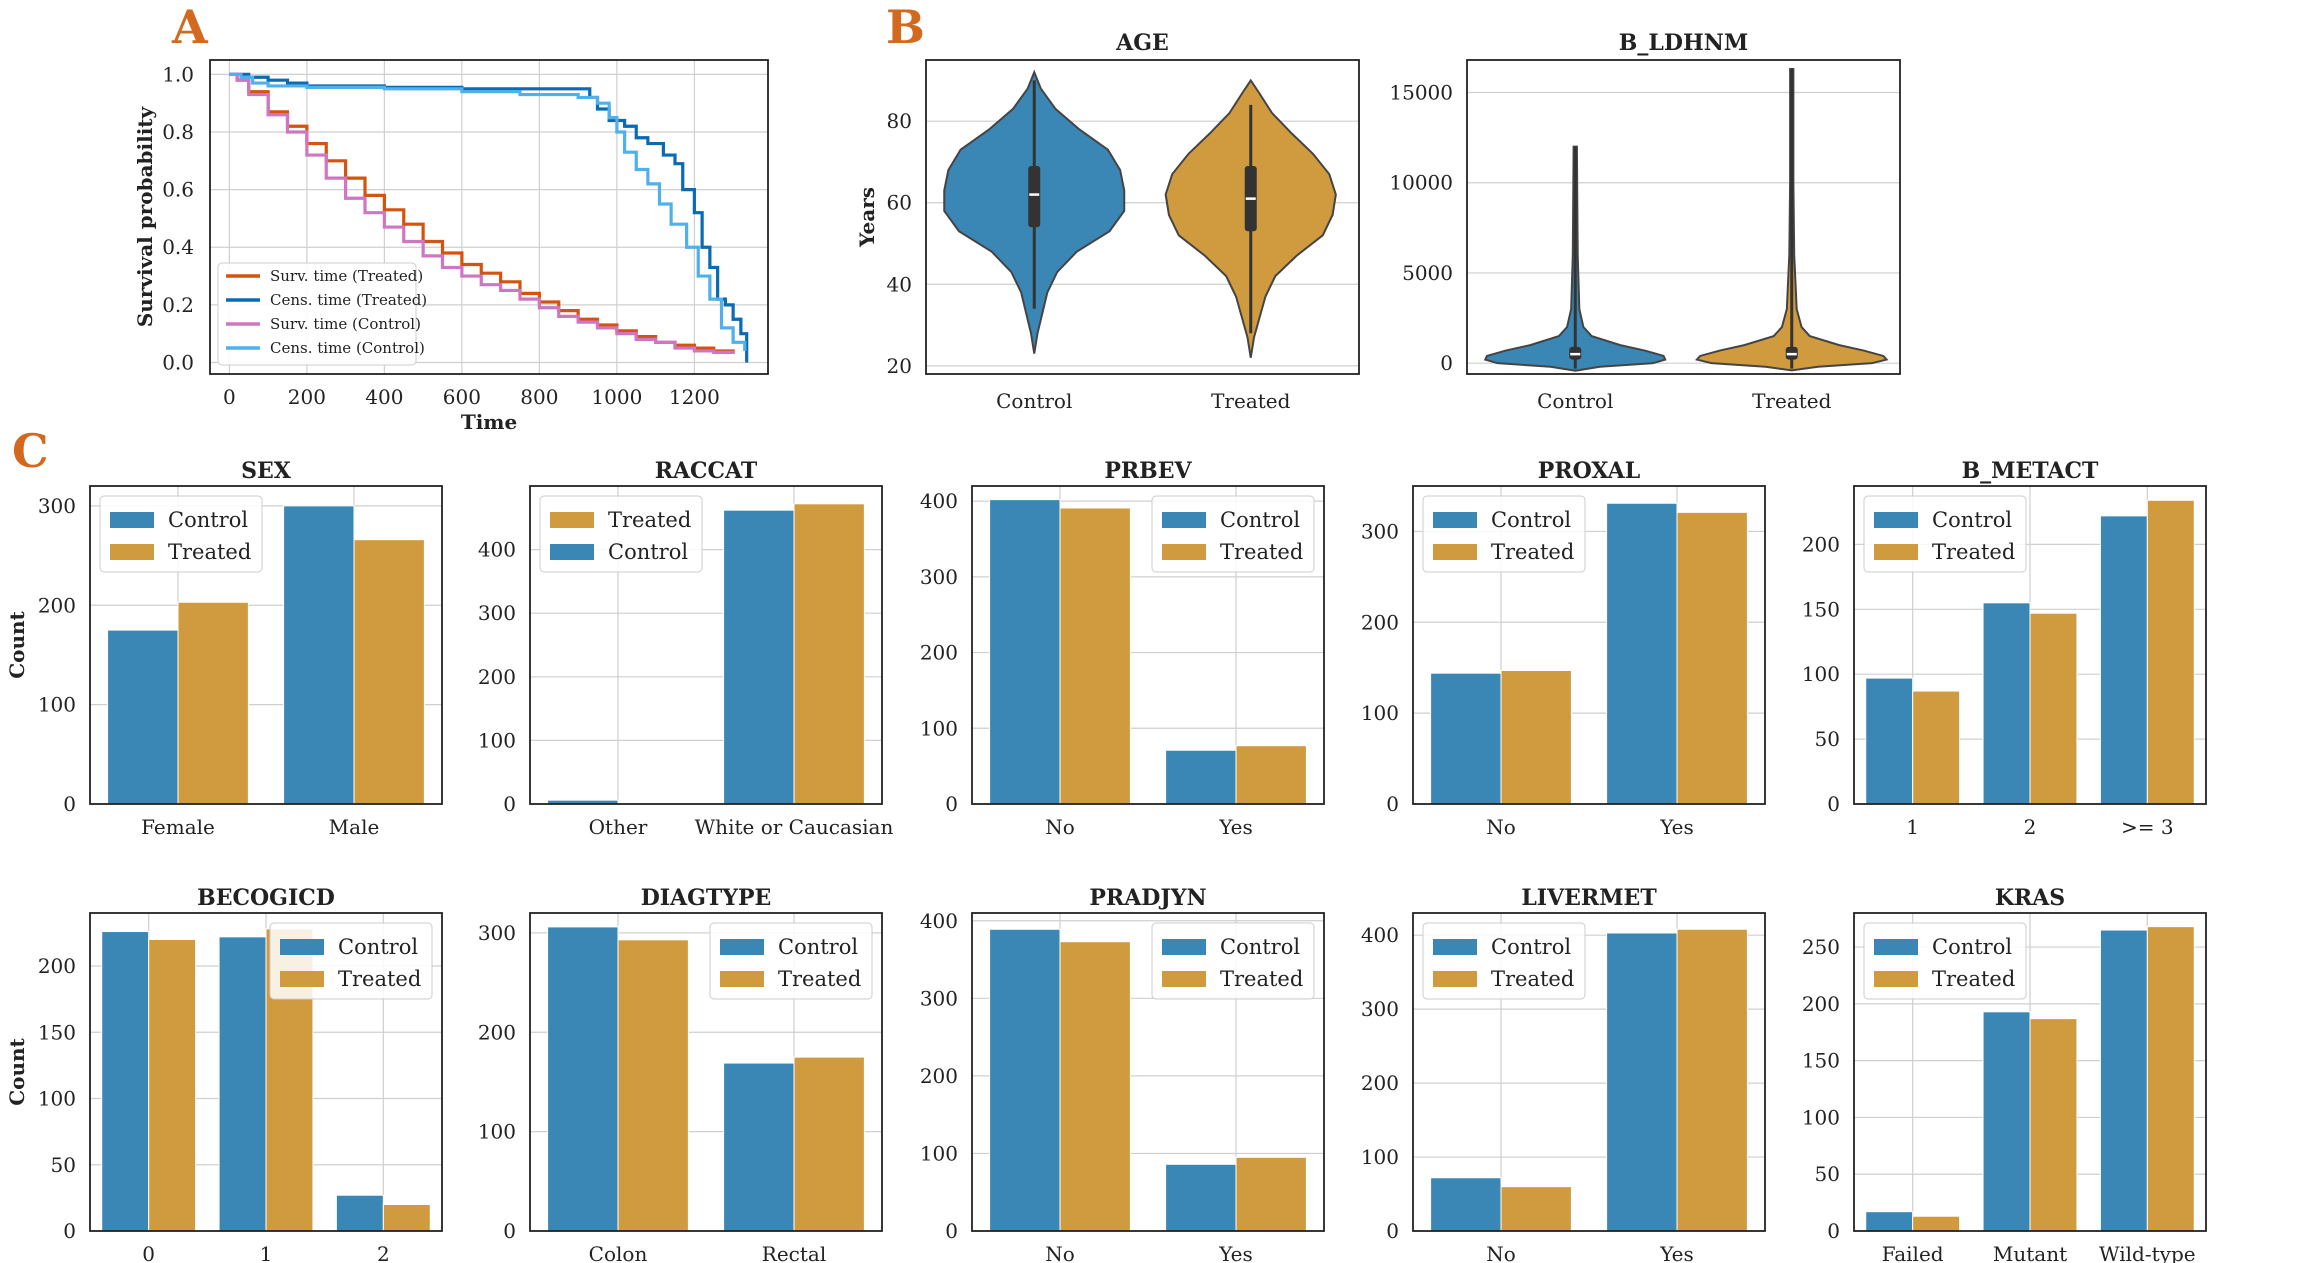  Describe the element at coordinates (145, 216) in the screenshot. I see `y-axis-label: Survival probability` at that location.